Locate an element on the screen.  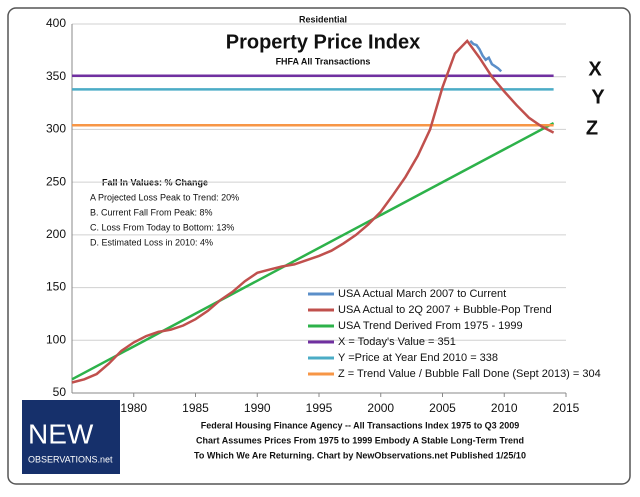
chart-subtitle: FHFA All Transactions is located at coordinates (323, 61).